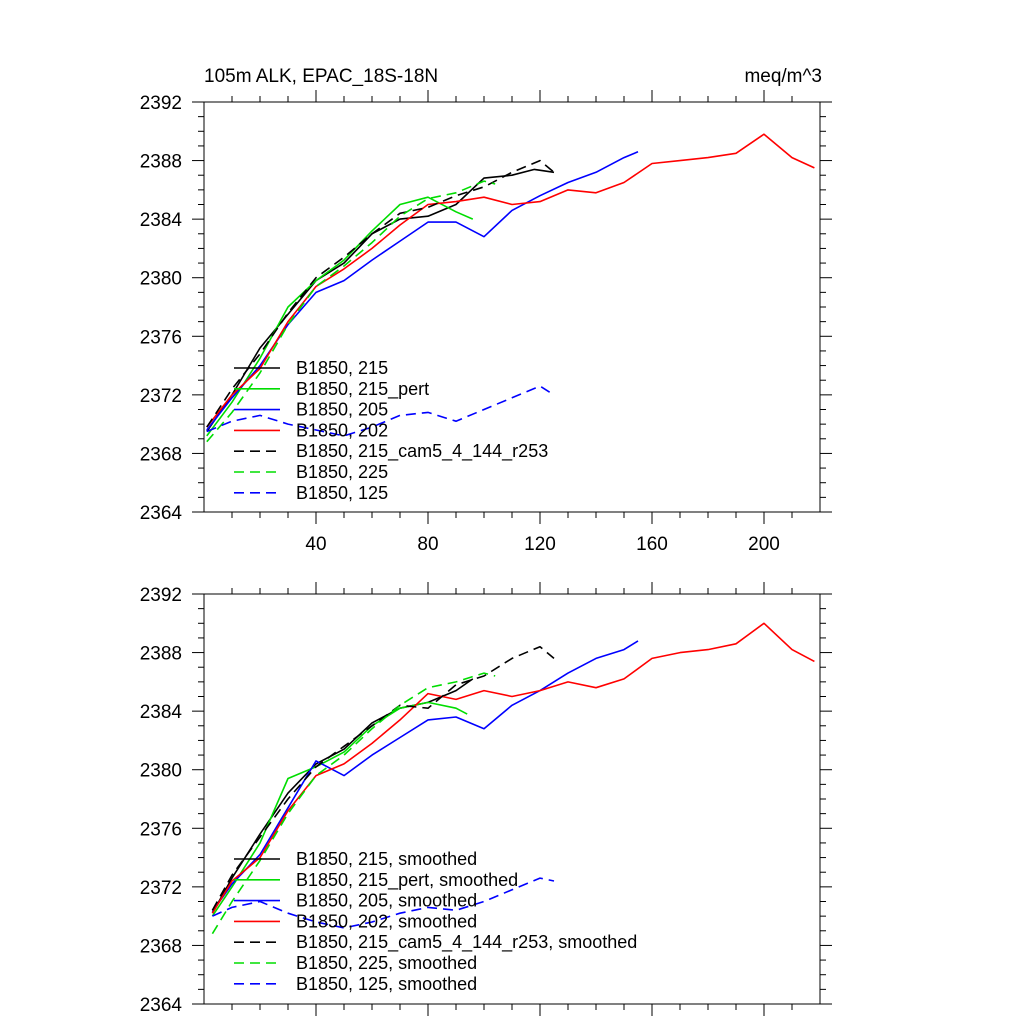 The height and width of the screenshot is (1024, 1024). What do you see at coordinates (540, 544) in the screenshot?
I see `x-tick-label: 120` at bounding box center [540, 544].